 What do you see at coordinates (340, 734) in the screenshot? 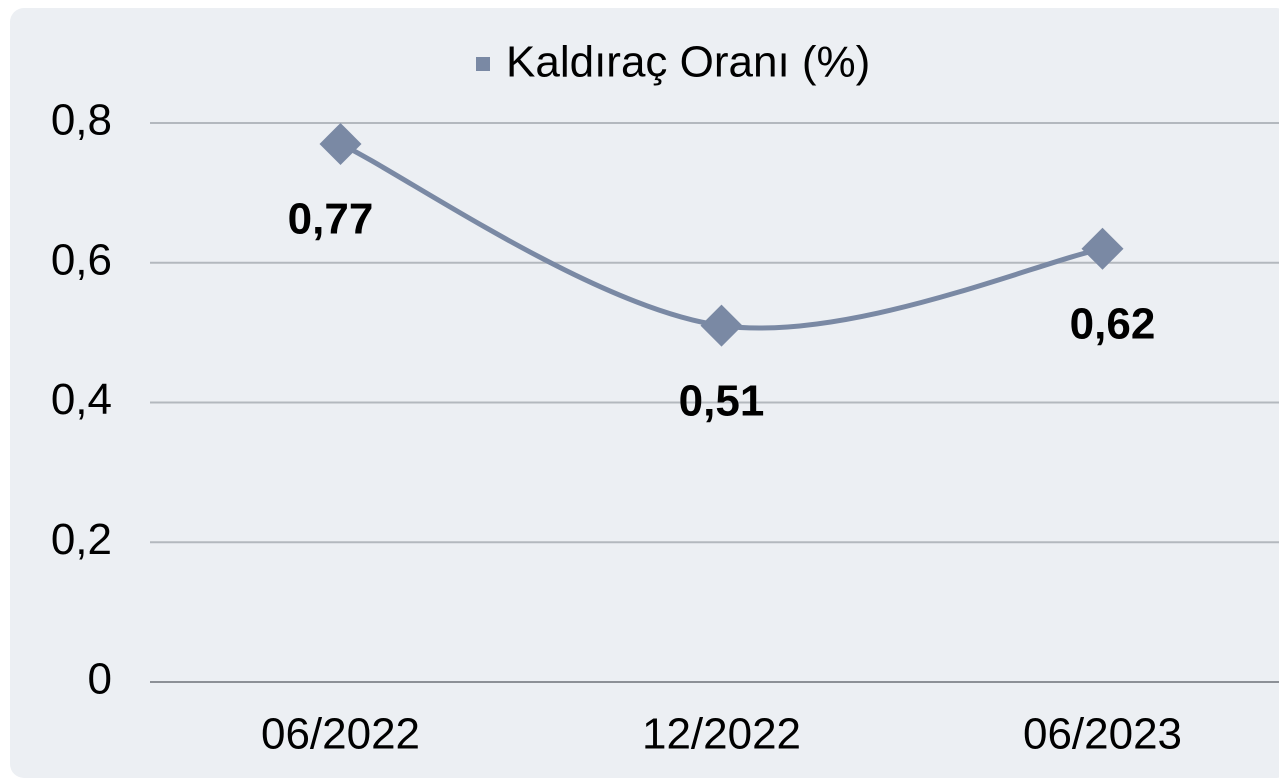
I see `x-tick-label: 06/2022` at bounding box center [340, 734].